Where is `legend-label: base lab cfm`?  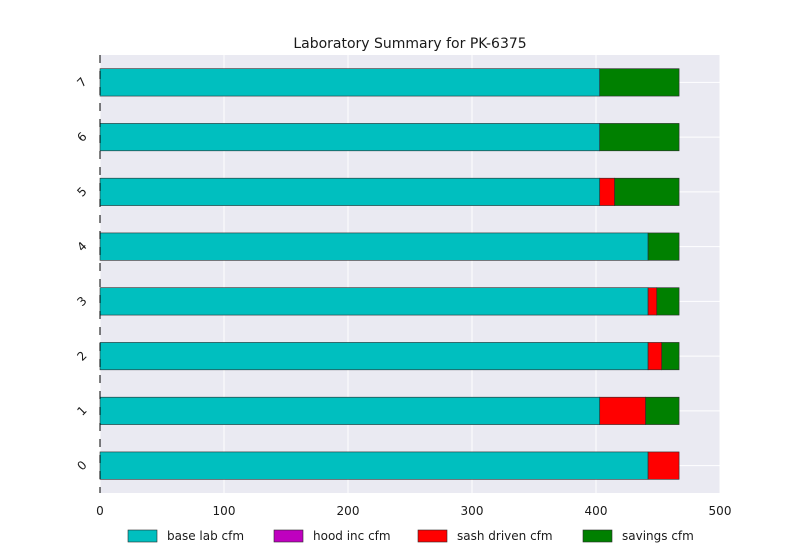 legend-label: base lab cfm is located at coordinates (205, 536).